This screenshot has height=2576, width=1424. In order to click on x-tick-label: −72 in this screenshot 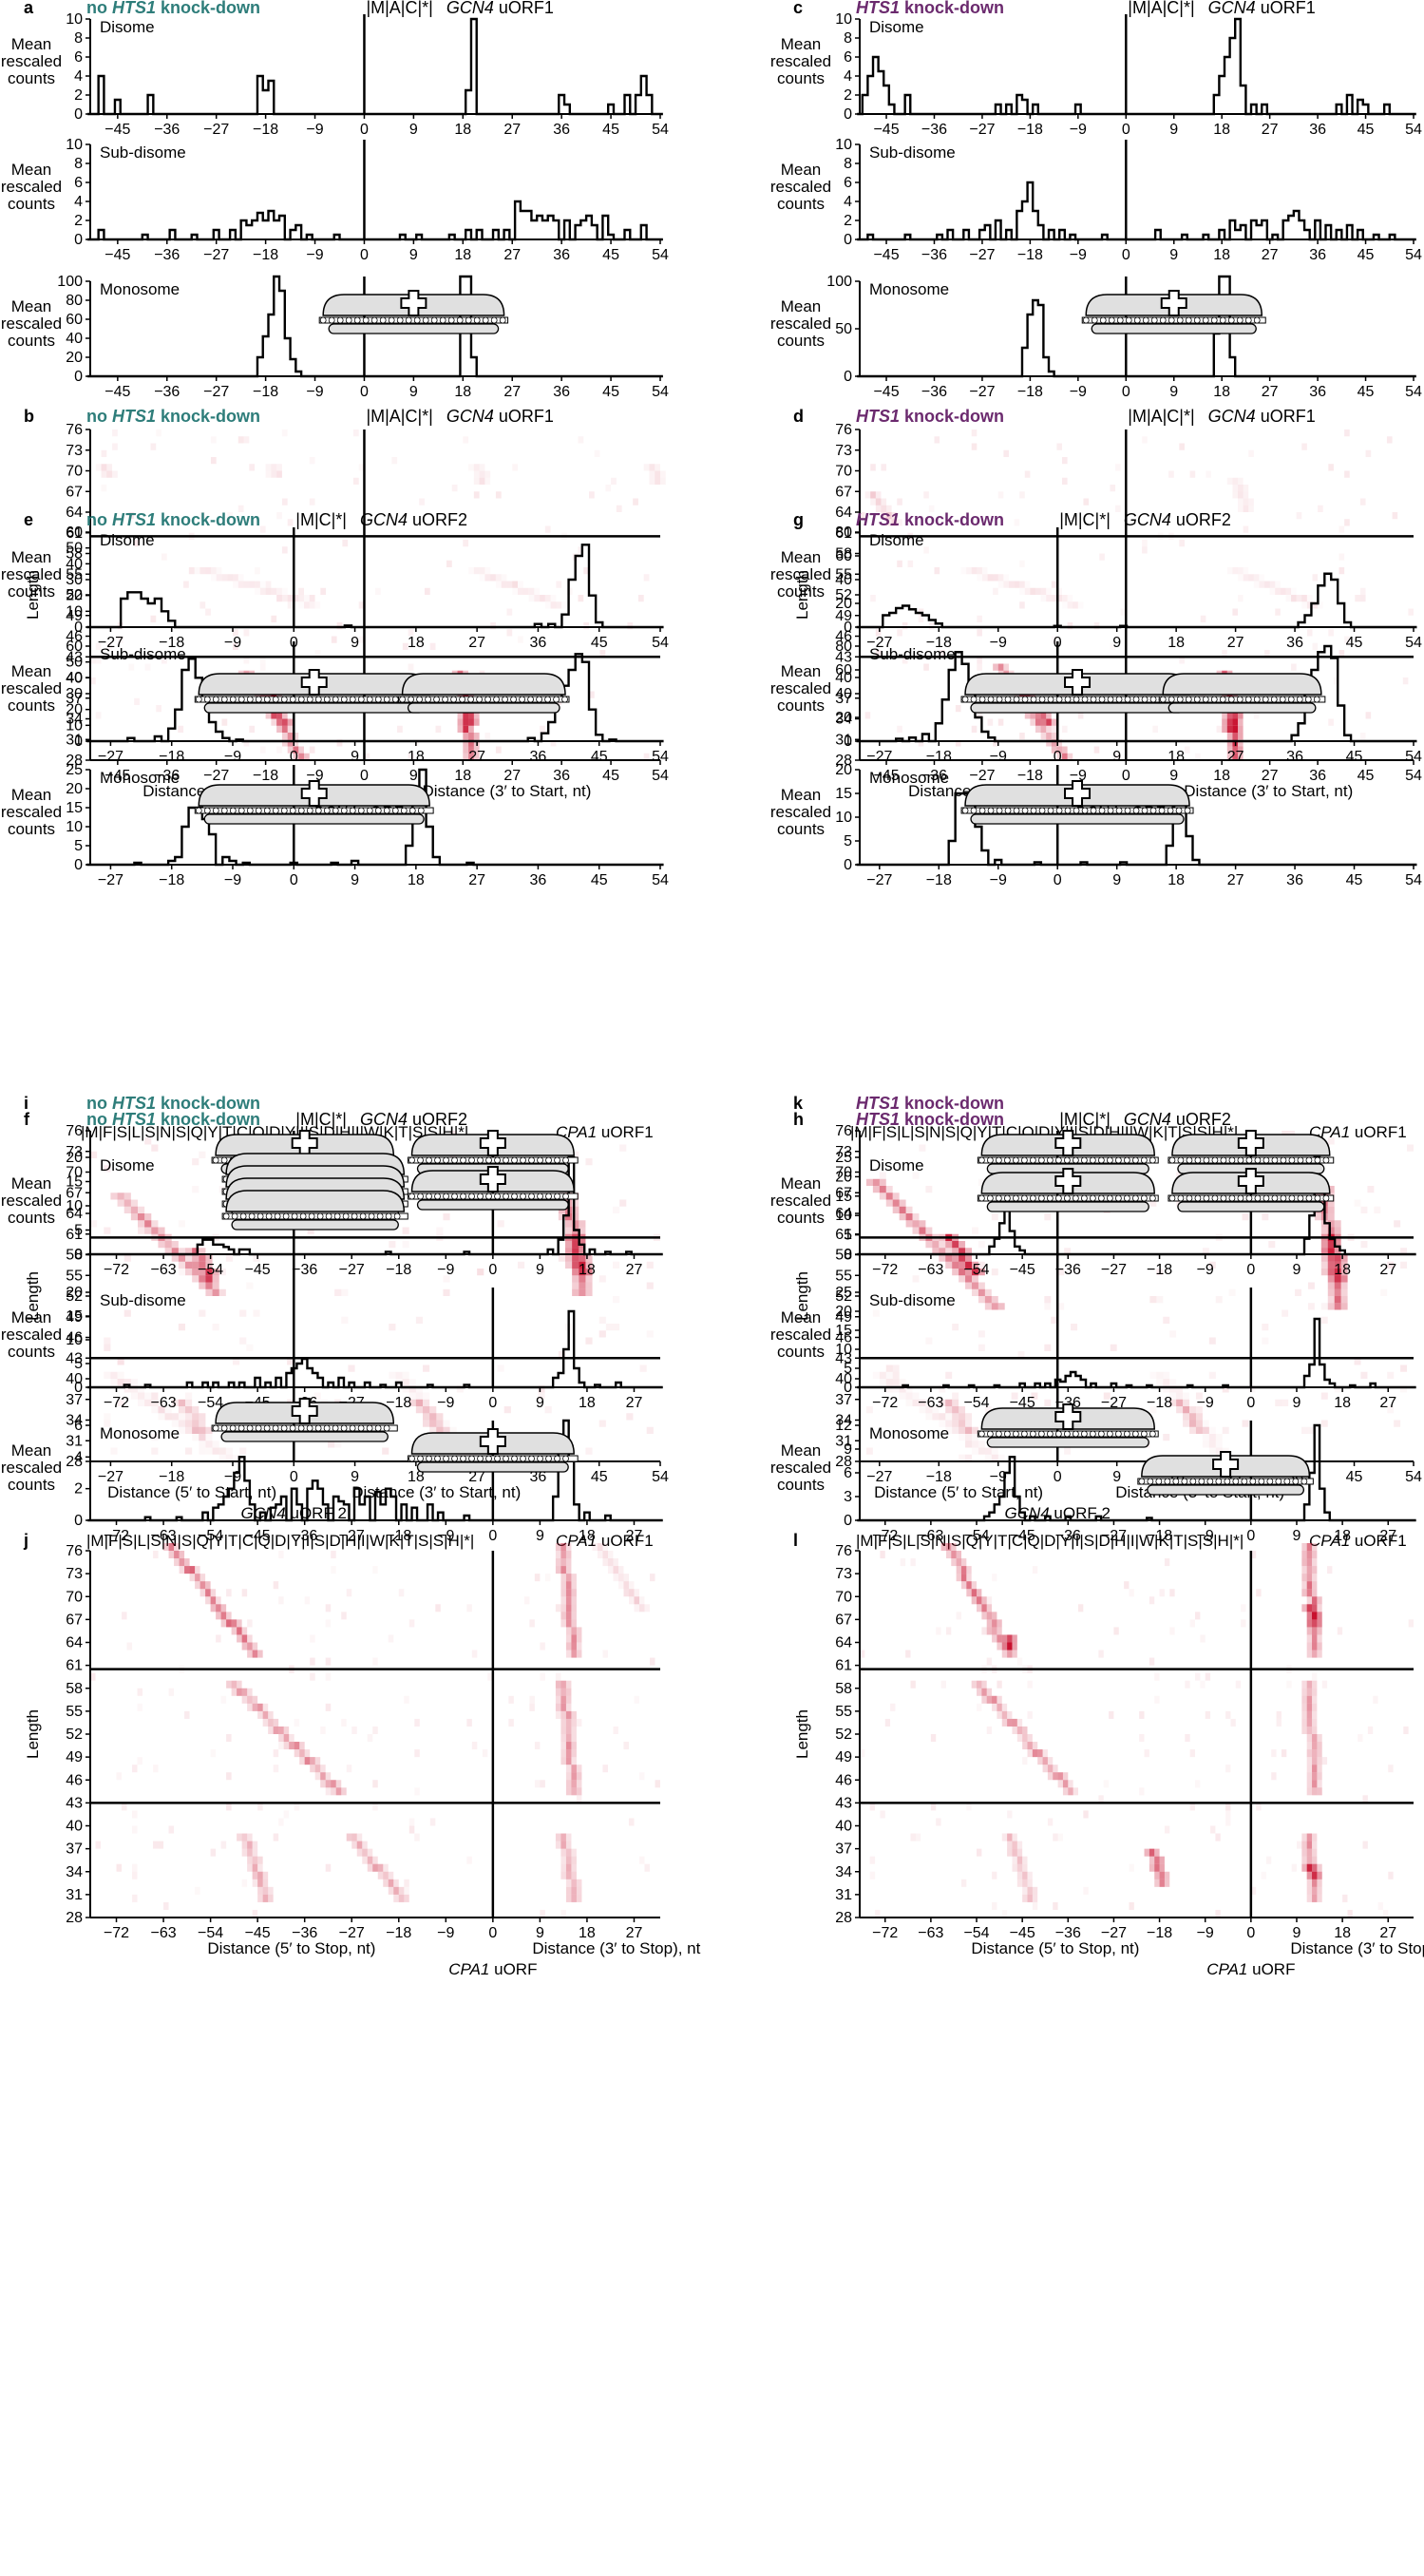, I will do `click(116, 1536)`.